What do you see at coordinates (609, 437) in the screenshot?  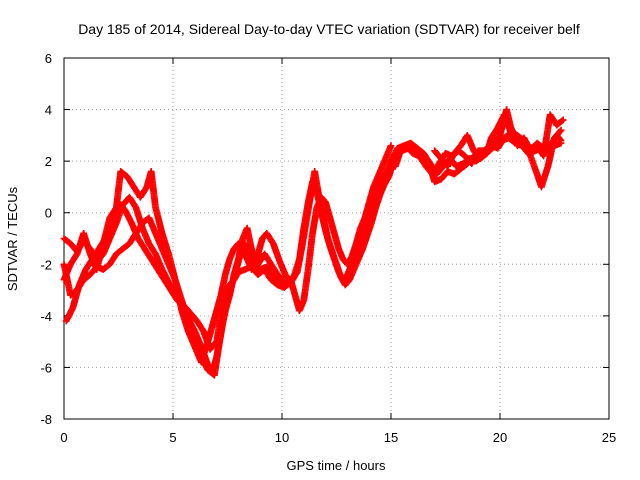 I see `x-tick-label: 25` at bounding box center [609, 437].